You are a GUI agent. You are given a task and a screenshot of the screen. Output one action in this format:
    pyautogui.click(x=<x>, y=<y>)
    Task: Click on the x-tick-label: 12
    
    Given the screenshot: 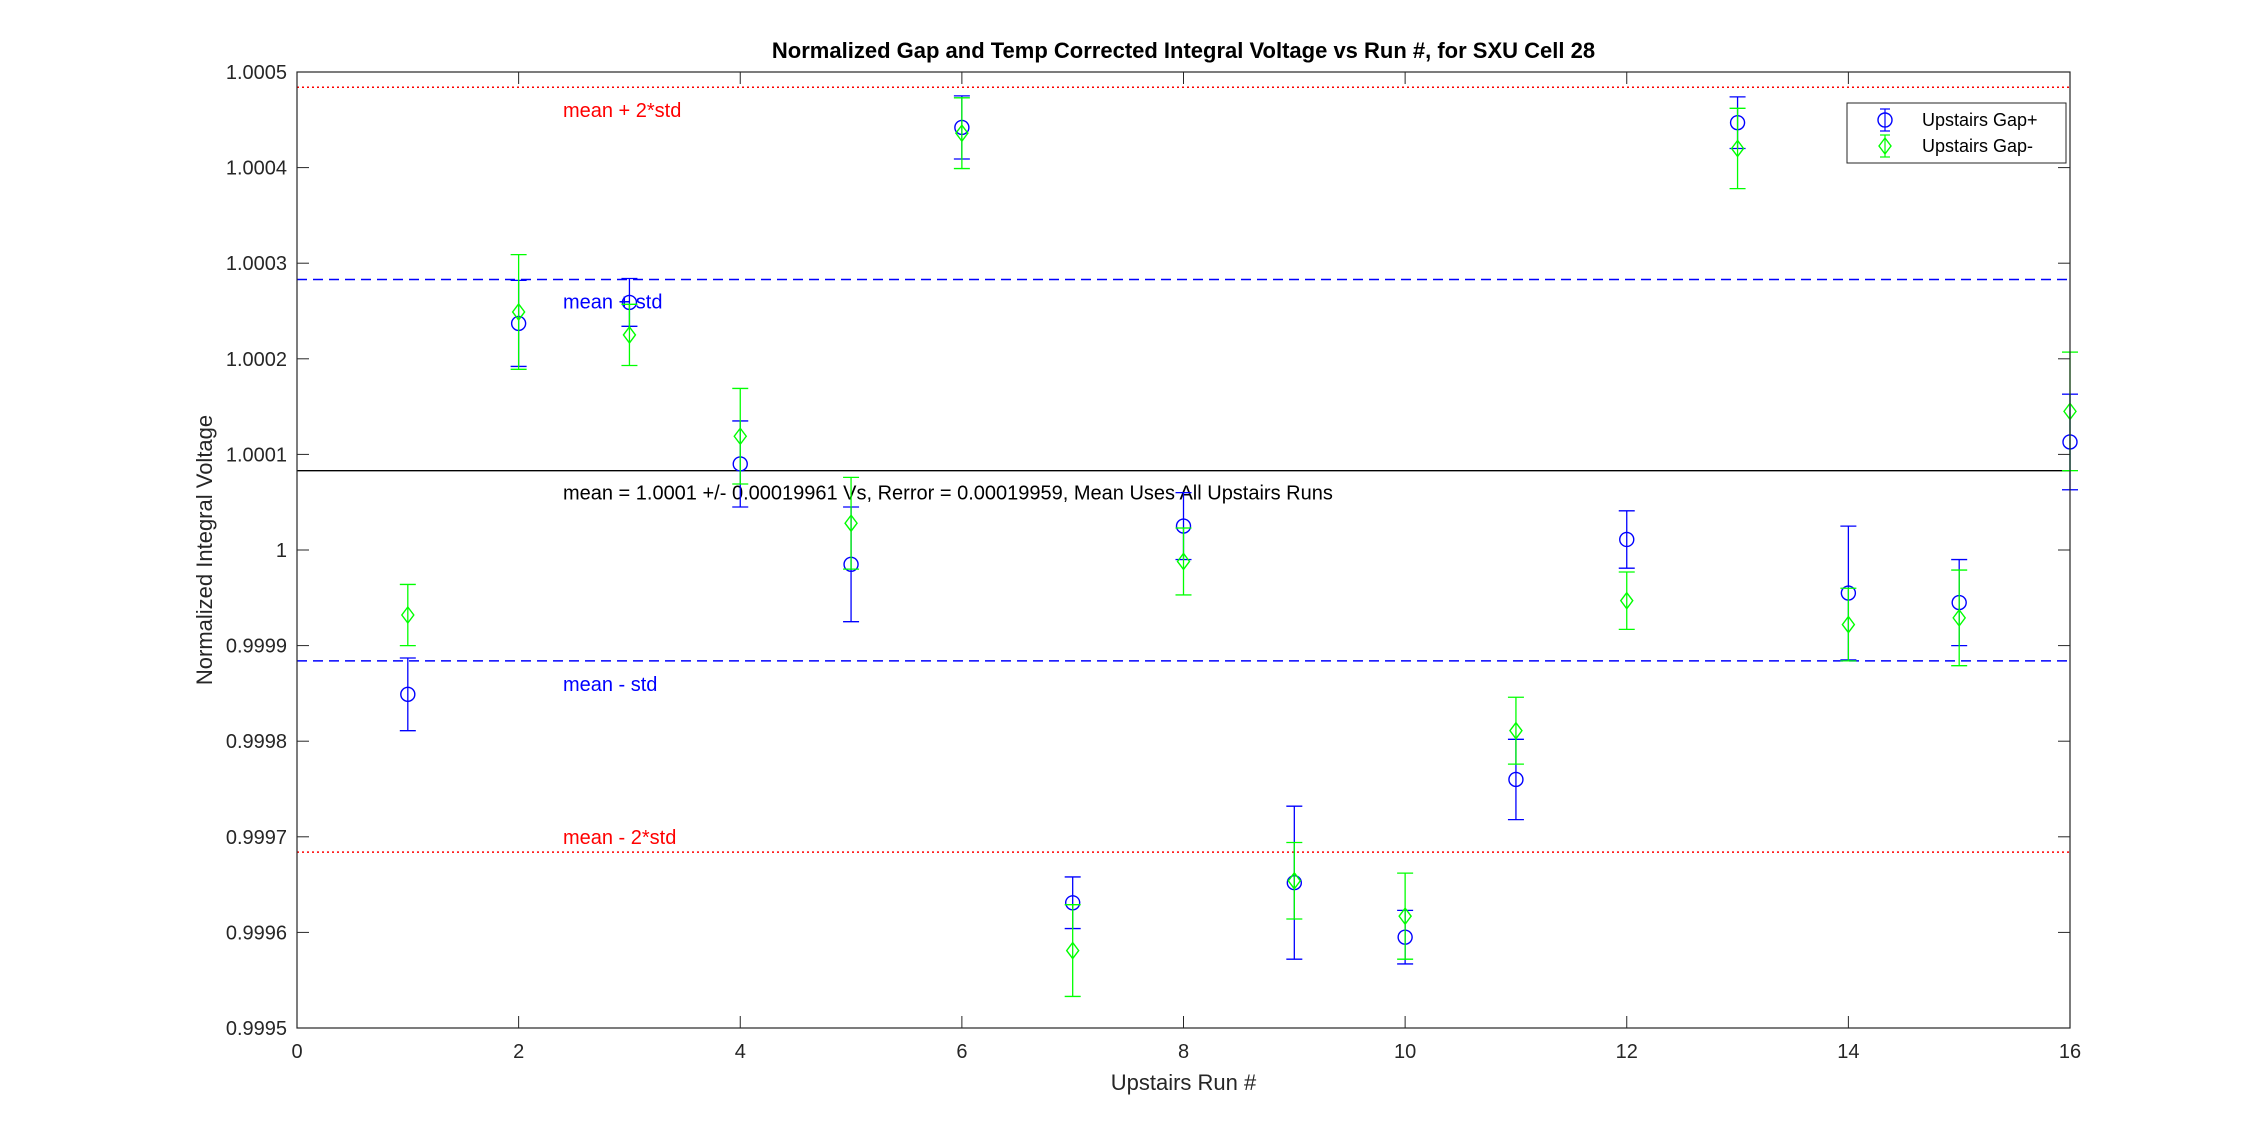 What is the action you would take?
    pyautogui.click(x=1627, y=1052)
    